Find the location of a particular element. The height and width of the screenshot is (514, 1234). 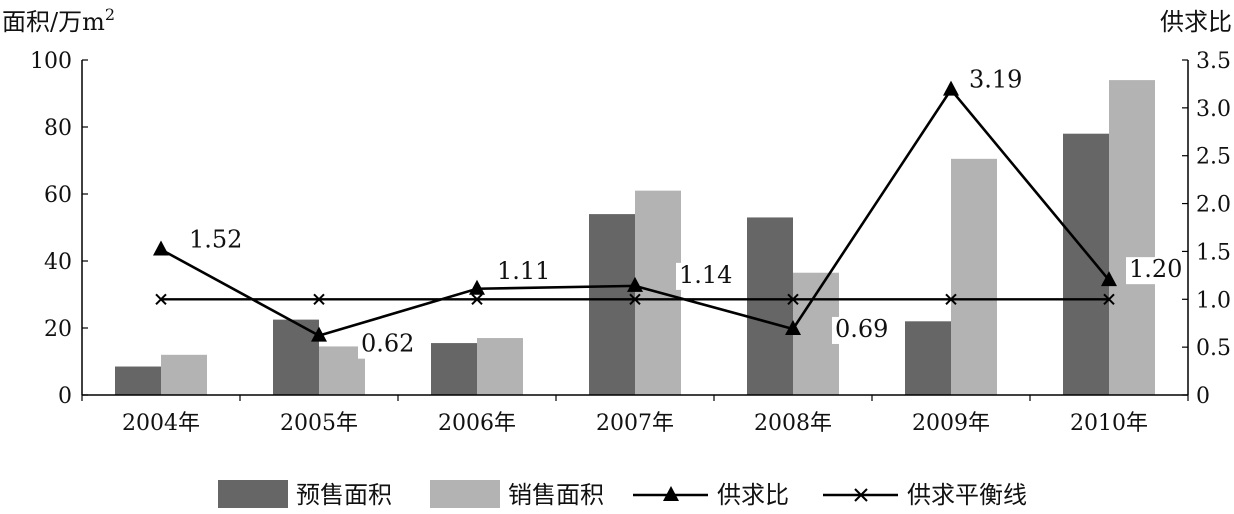

right-tick-label: 3.0 is located at coordinates (1213, 109).